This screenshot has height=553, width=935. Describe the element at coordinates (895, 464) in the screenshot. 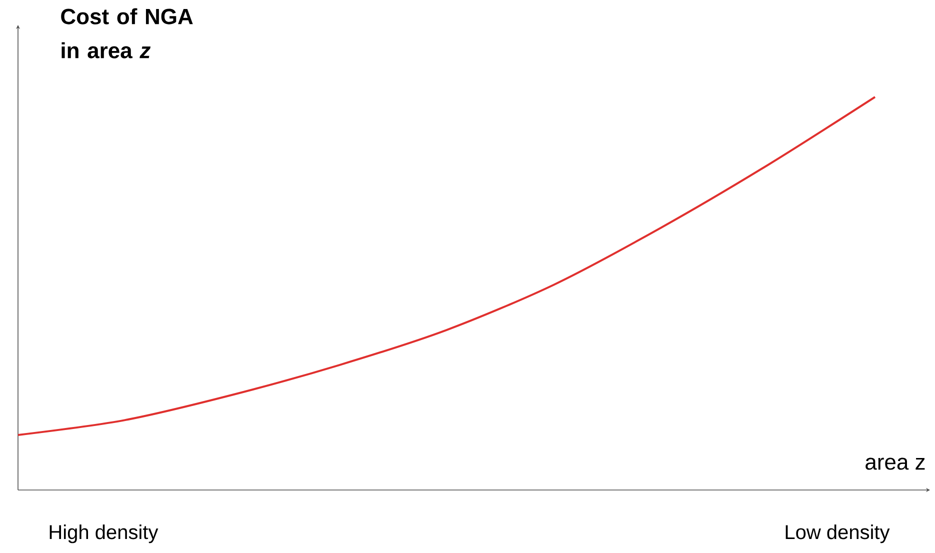

I see `x-axis-title: area z` at that location.